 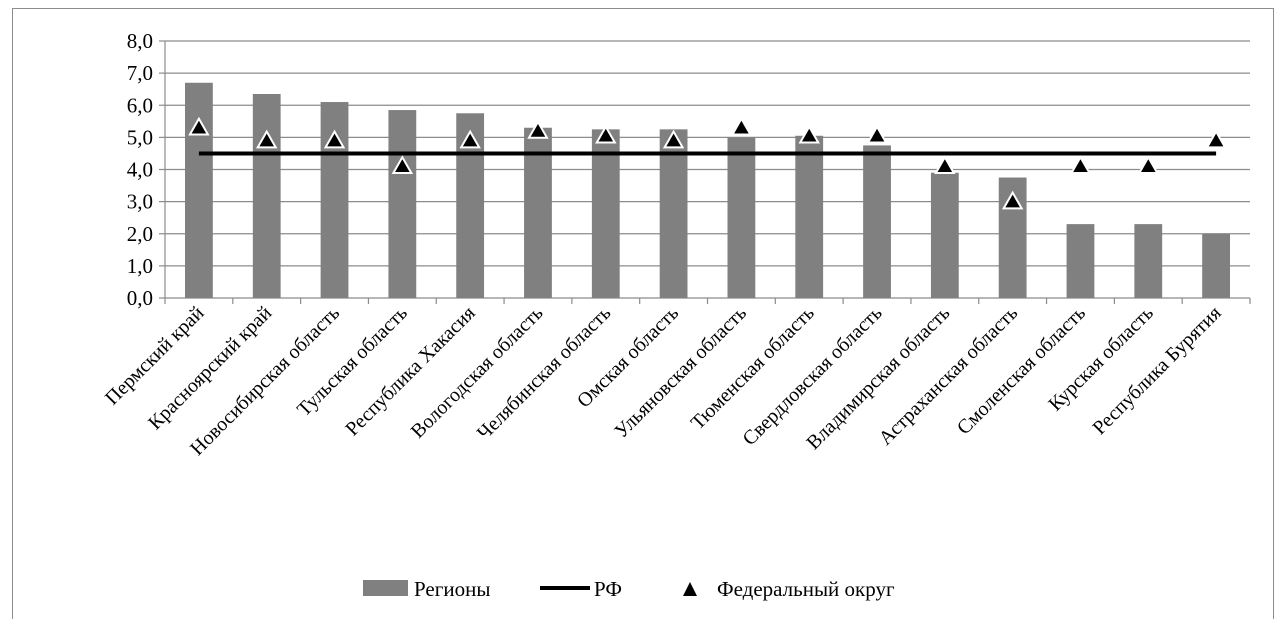 I want to click on y-tick-label: 1,0, so click(x=140, y=266).